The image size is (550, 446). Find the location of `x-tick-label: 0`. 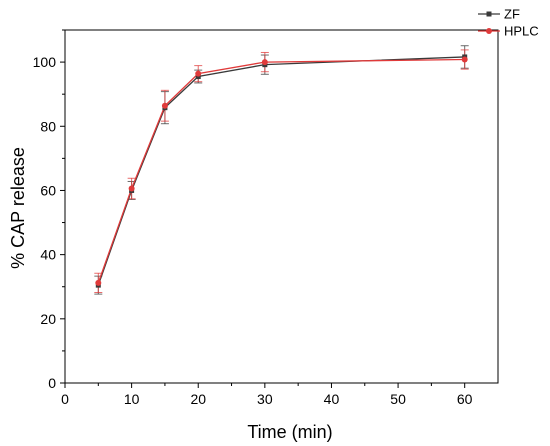

x-tick-label: 0 is located at coordinates (65, 399).